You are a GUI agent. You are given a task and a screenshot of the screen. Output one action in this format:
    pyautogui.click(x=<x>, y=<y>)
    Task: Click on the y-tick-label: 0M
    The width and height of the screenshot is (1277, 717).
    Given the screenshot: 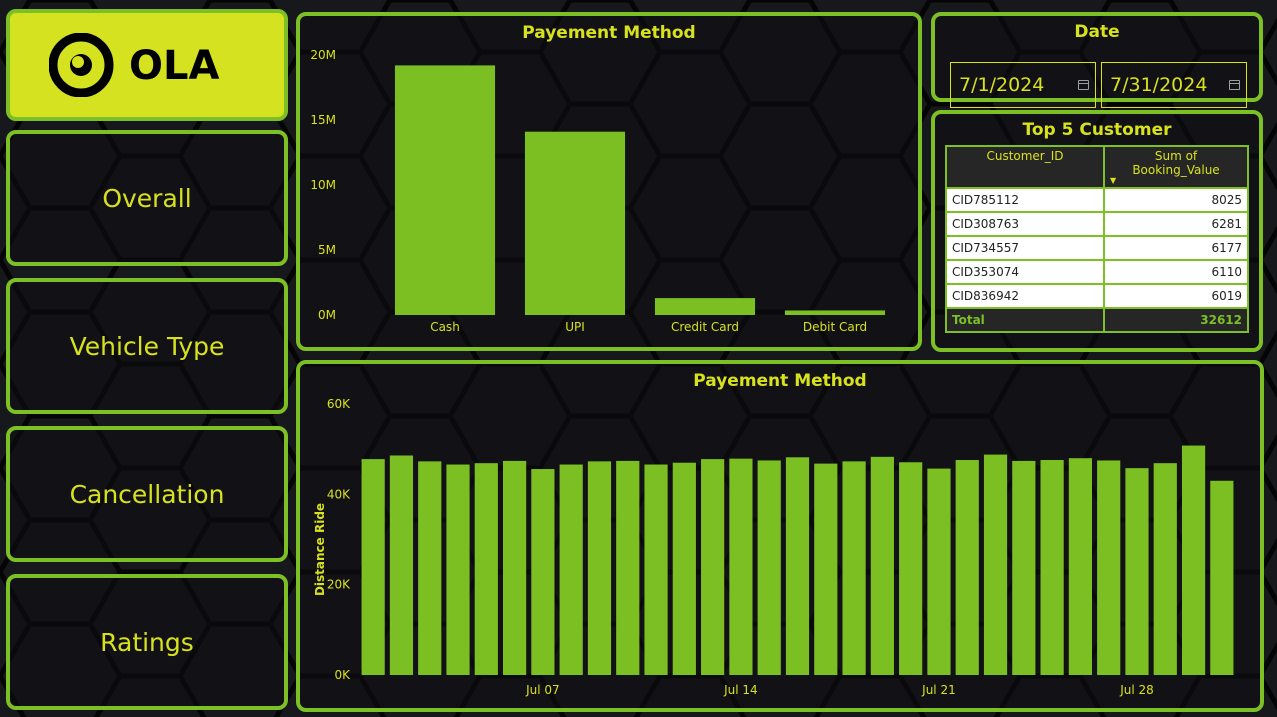 What is the action you would take?
    pyautogui.click(x=327, y=315)
    